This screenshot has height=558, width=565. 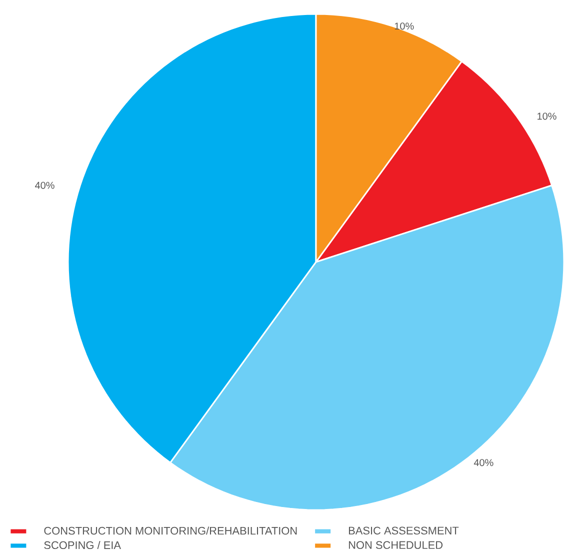 I want to click on legend-label: NON SCHEDULED, so click(x=395, y=545).